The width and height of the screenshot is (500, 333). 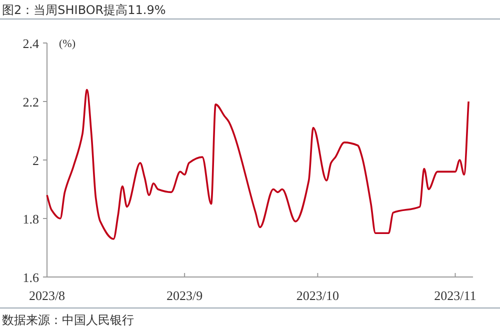 What do you see at coordinates (317, 295) in the screenshot?
I see `x-tick-label: 2023/10` at bounding box center [317, 295].